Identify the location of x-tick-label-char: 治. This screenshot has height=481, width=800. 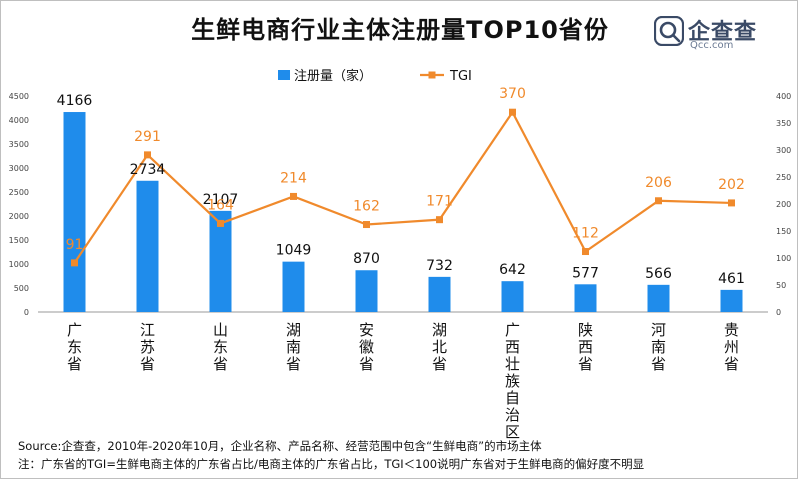
(512, 415).